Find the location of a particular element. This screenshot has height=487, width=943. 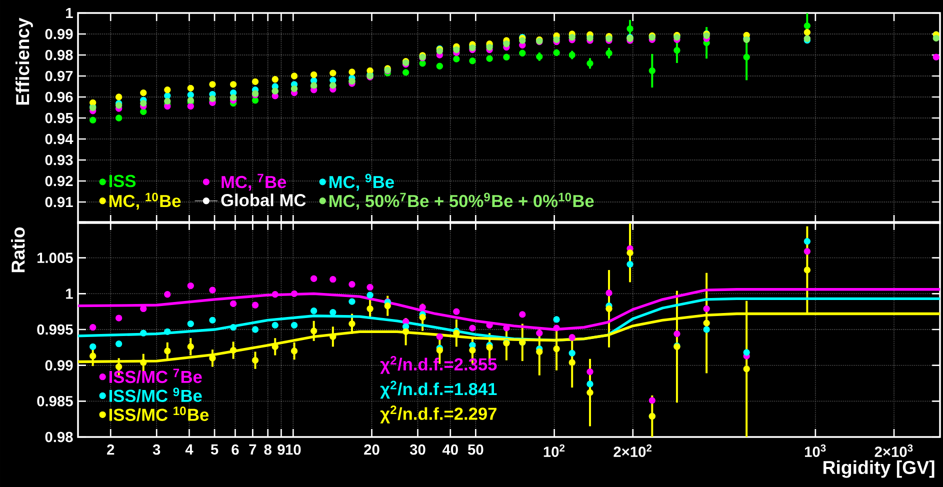

x-tick-label: 3 is located at coordinates (156, 449).